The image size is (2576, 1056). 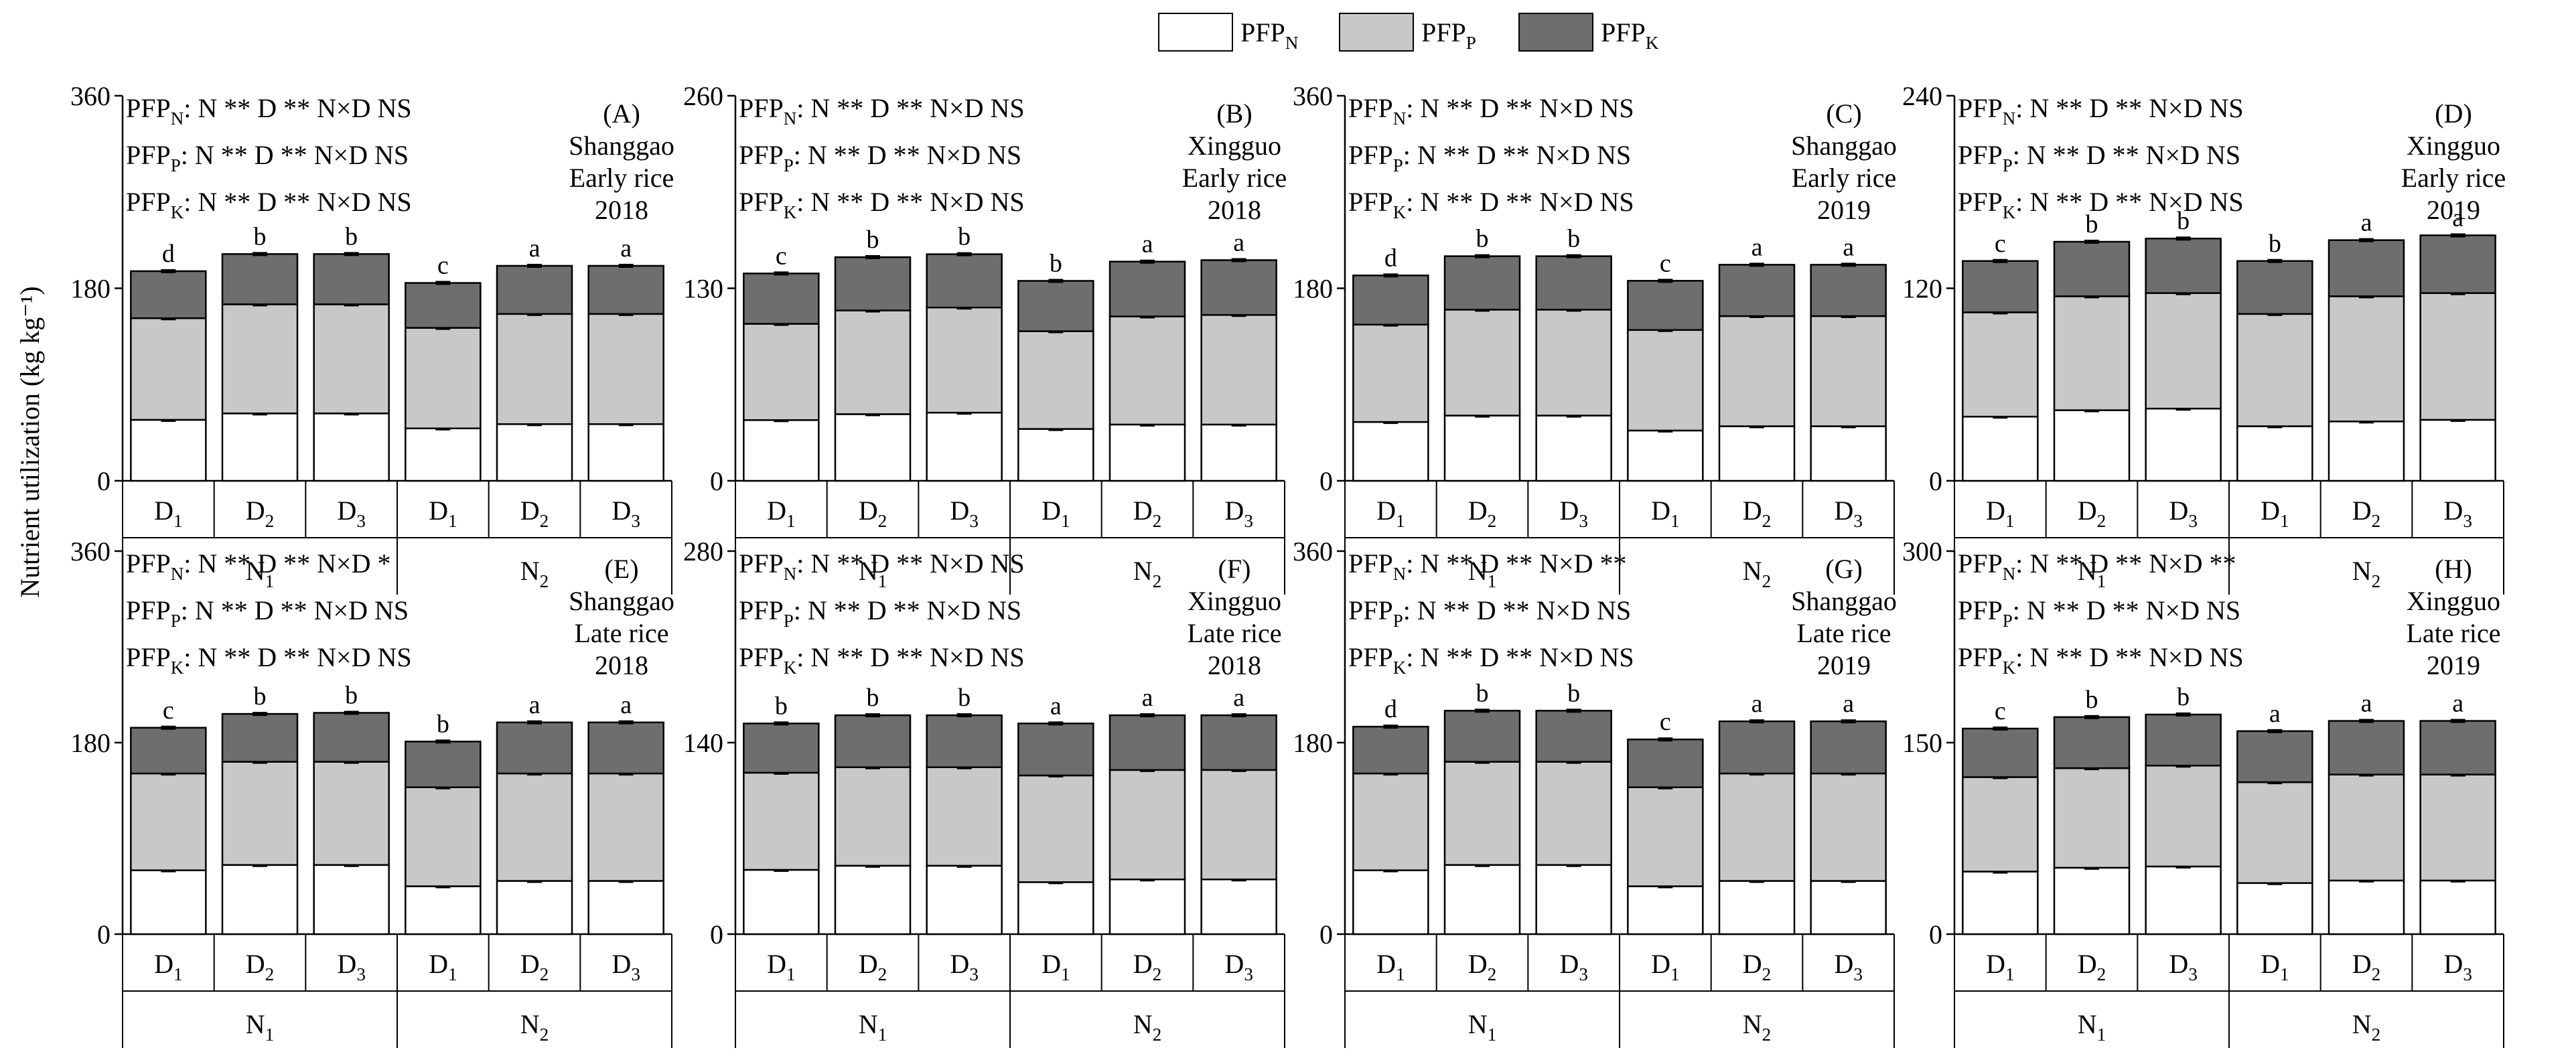 What do you see at coordinates (1292, 43) in the screenshot?
I see `legend-label-sub: N` at bounding box center [1292, 43].